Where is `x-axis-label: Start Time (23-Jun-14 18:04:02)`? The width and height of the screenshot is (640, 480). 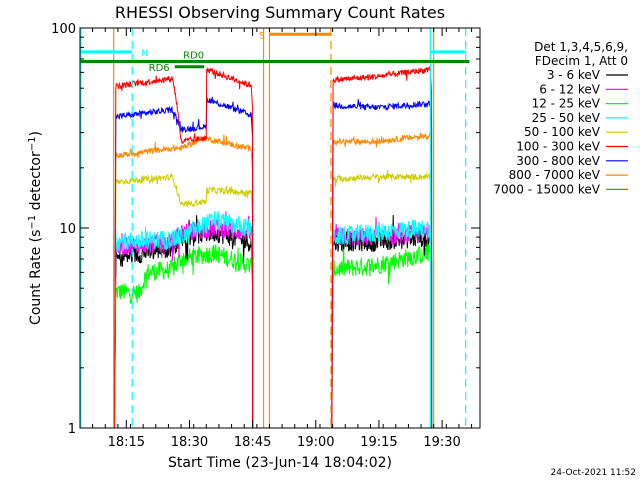 x-axis-label: Start Time (23-Jun-14 18:04:02) is located at coordinates (280, 463).